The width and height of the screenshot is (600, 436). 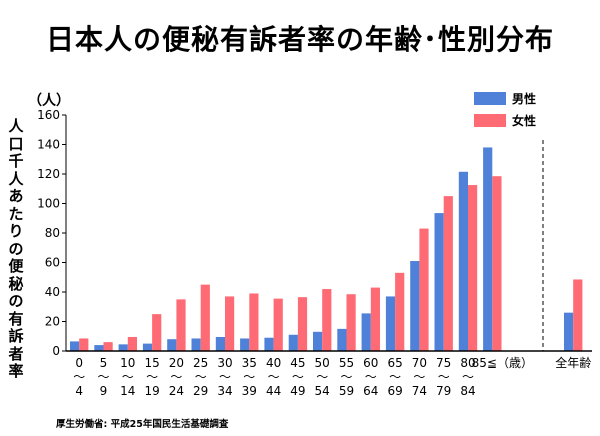 What do you see at coordinates (224, 391) in the screenshot?
I see `x-category-label: 34` at bounding box center [224, 391].